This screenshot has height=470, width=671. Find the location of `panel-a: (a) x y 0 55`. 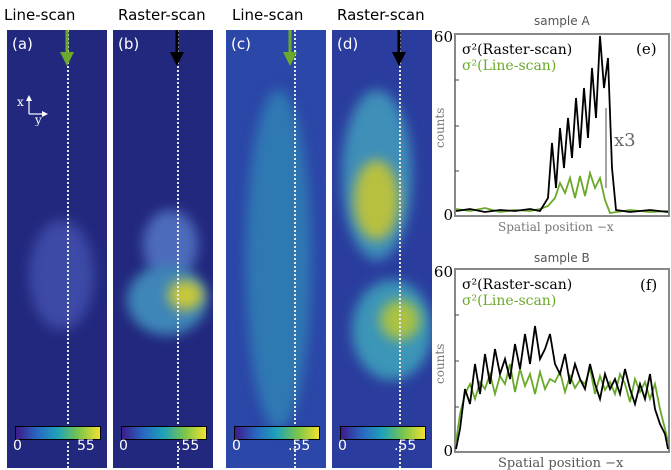

panel-a: (a) x y 0 55 is located at coordinates (57, 249).